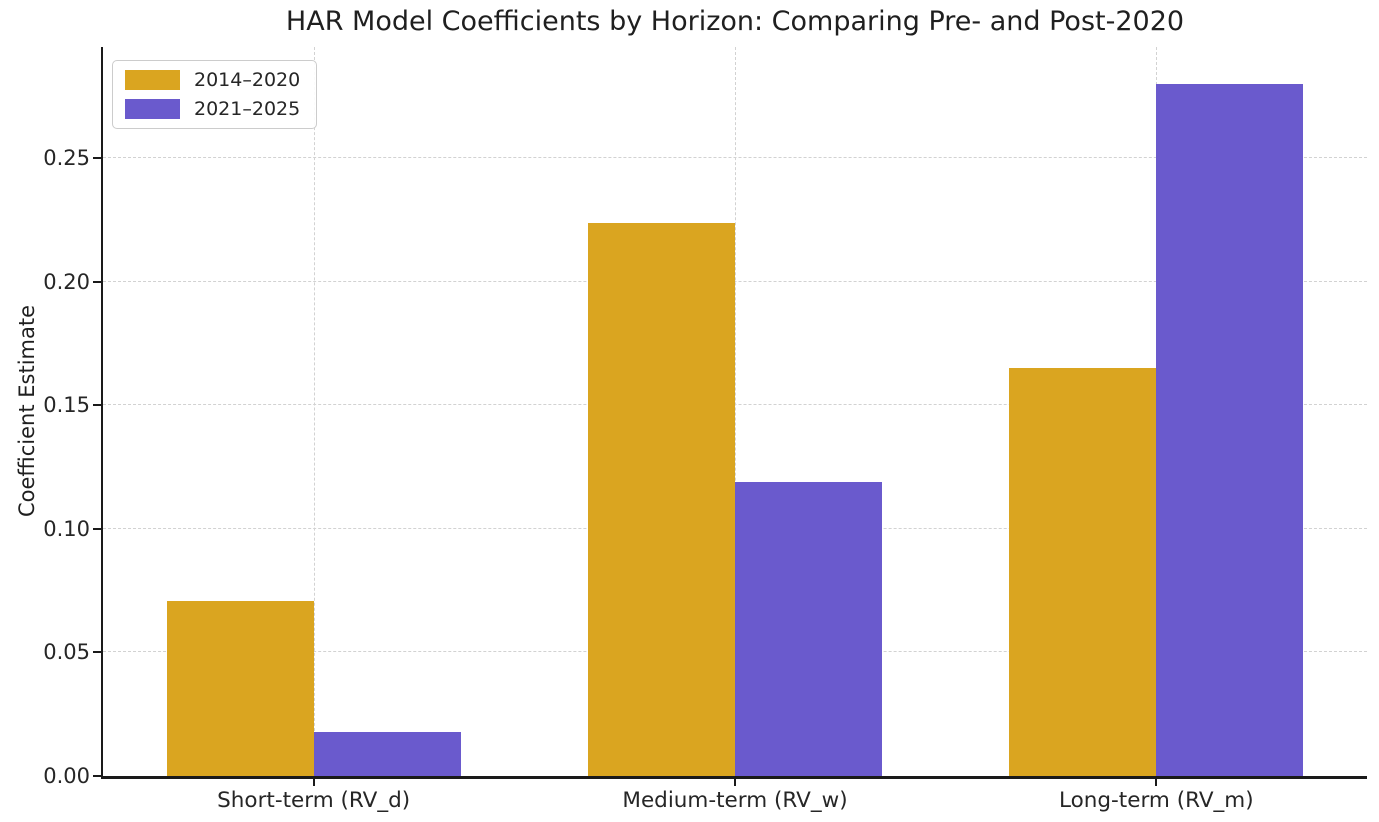  What do you see at coordinates (735, 800) in the screenshot?
I see `x-tick-label-medium-term-rv-w: Medium-term (RV_w)` at bounding box center [735, 800].